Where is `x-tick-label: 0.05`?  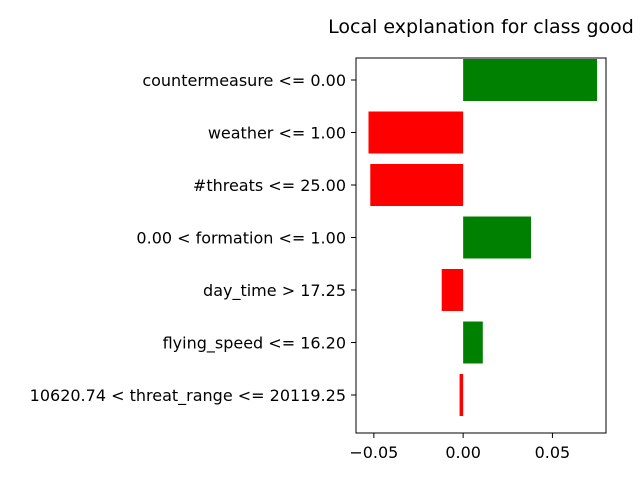 x-tick-label: 0.05 is located at coordinates (553, 452).